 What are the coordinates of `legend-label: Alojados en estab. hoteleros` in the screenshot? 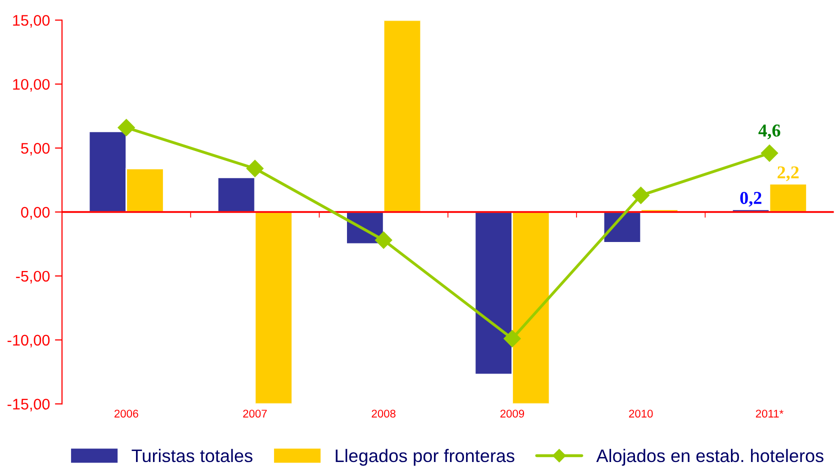 It's located at (710, 457).